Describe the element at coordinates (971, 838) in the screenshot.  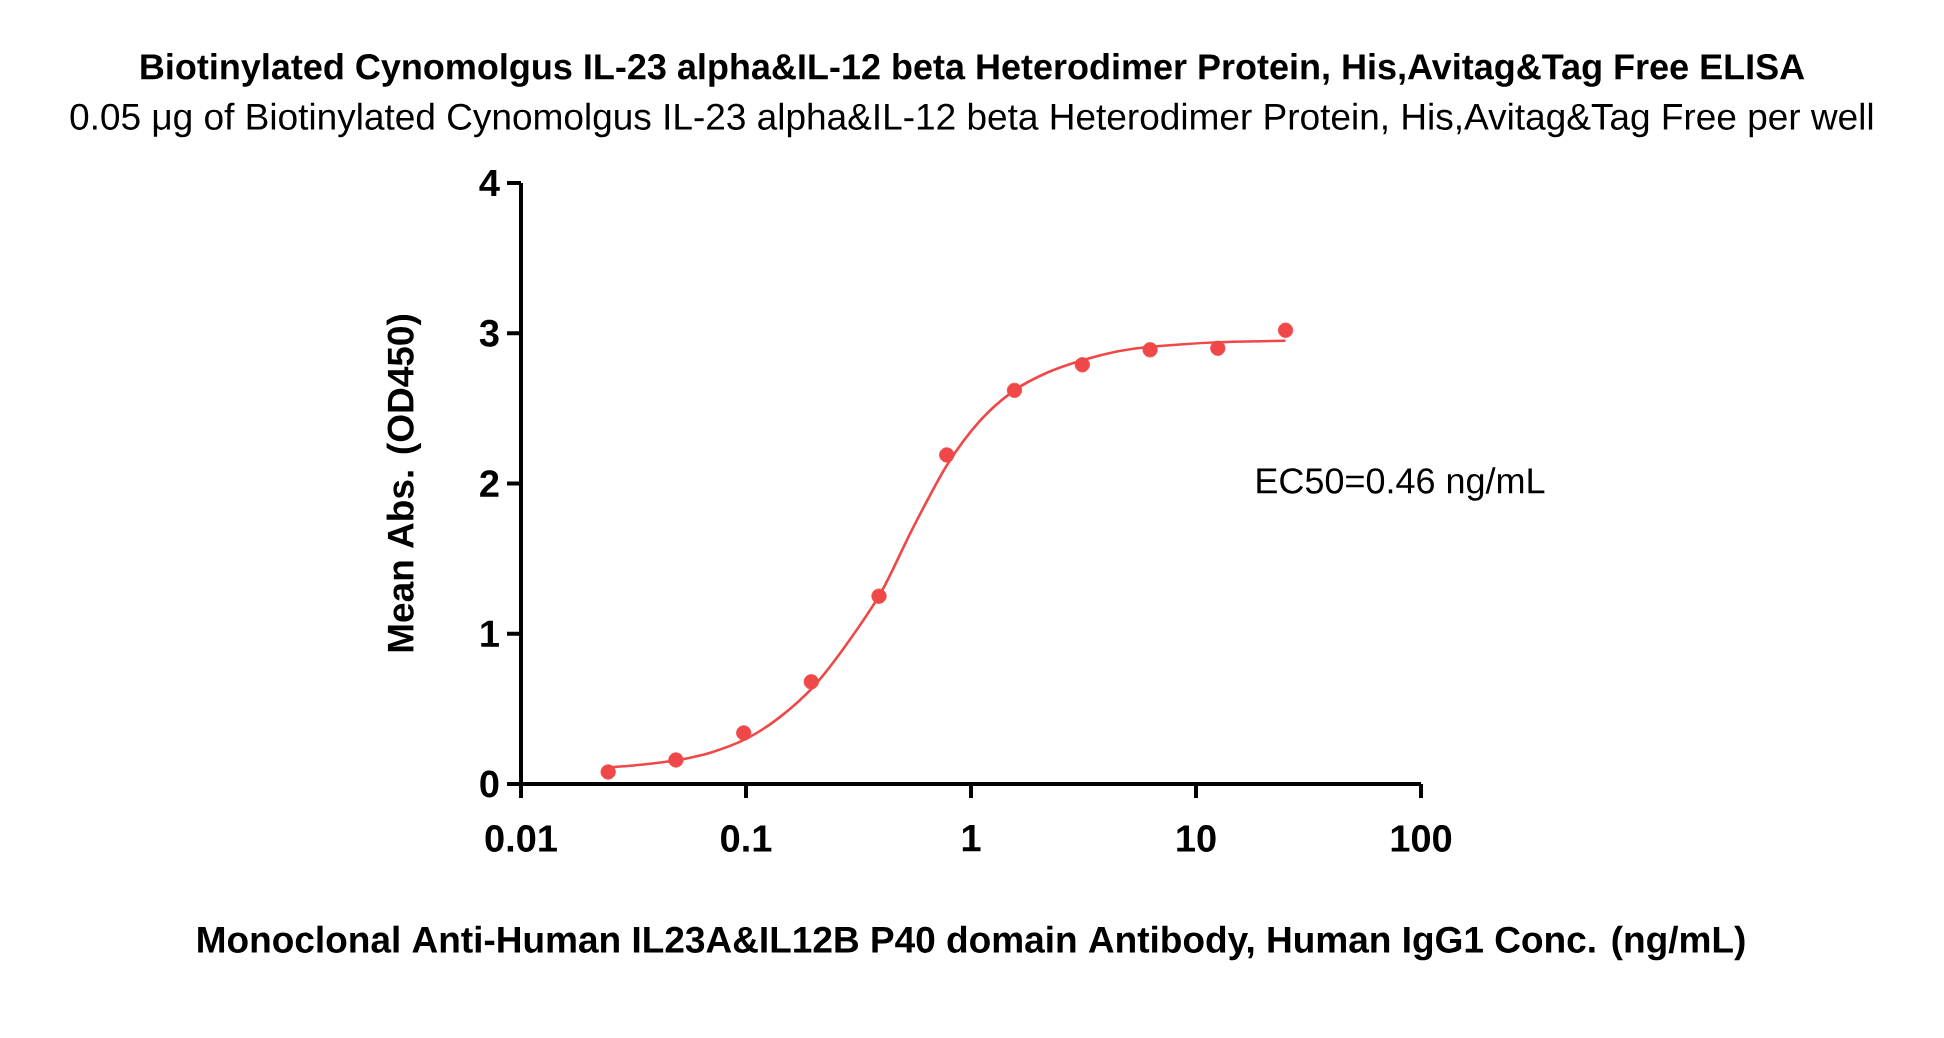
I see `x-tick-label: 1` at that location.